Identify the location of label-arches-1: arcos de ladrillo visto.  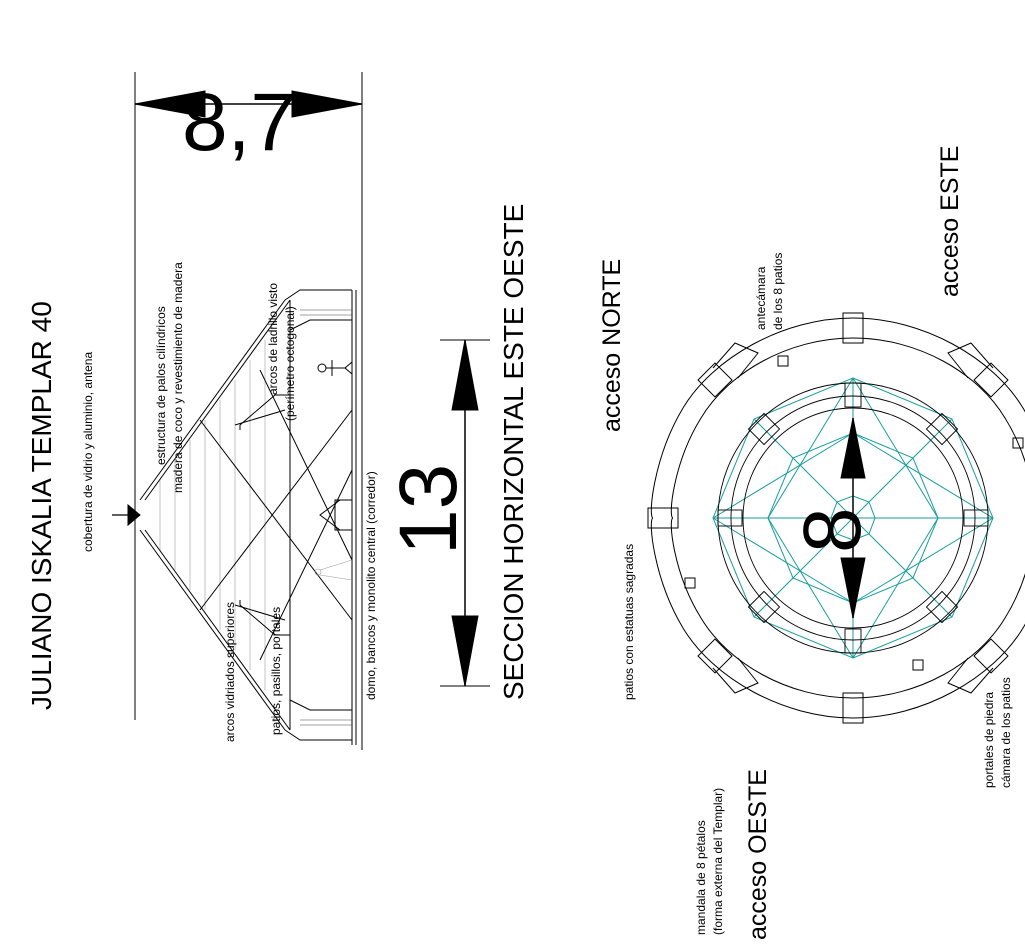
(273, 338).